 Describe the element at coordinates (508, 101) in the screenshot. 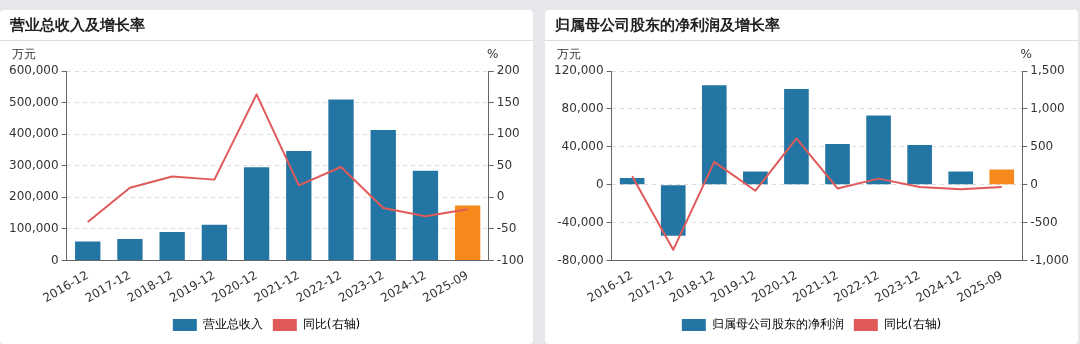

I see `y2-tick-label: 150` at that location.